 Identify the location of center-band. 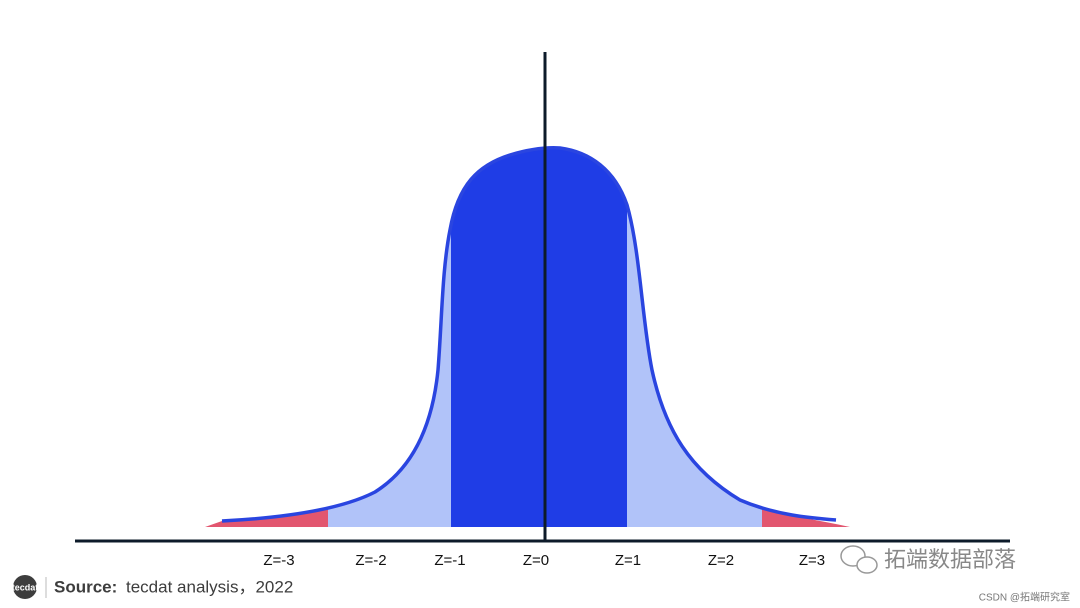
(539, 337).